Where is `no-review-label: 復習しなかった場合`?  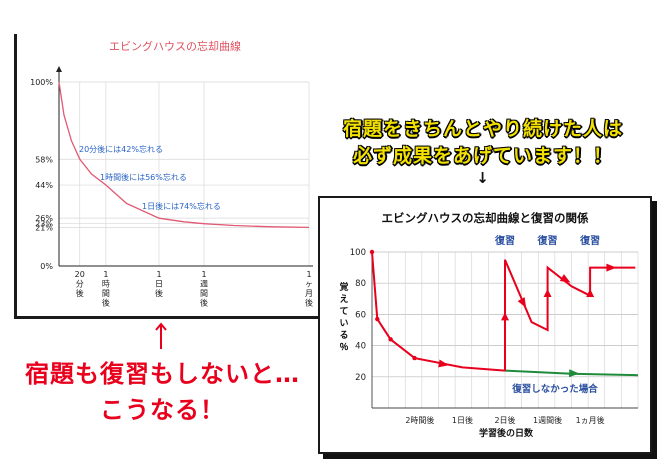
no-review-label: 復習しなかった場合 is located at coordinates (554, 389).